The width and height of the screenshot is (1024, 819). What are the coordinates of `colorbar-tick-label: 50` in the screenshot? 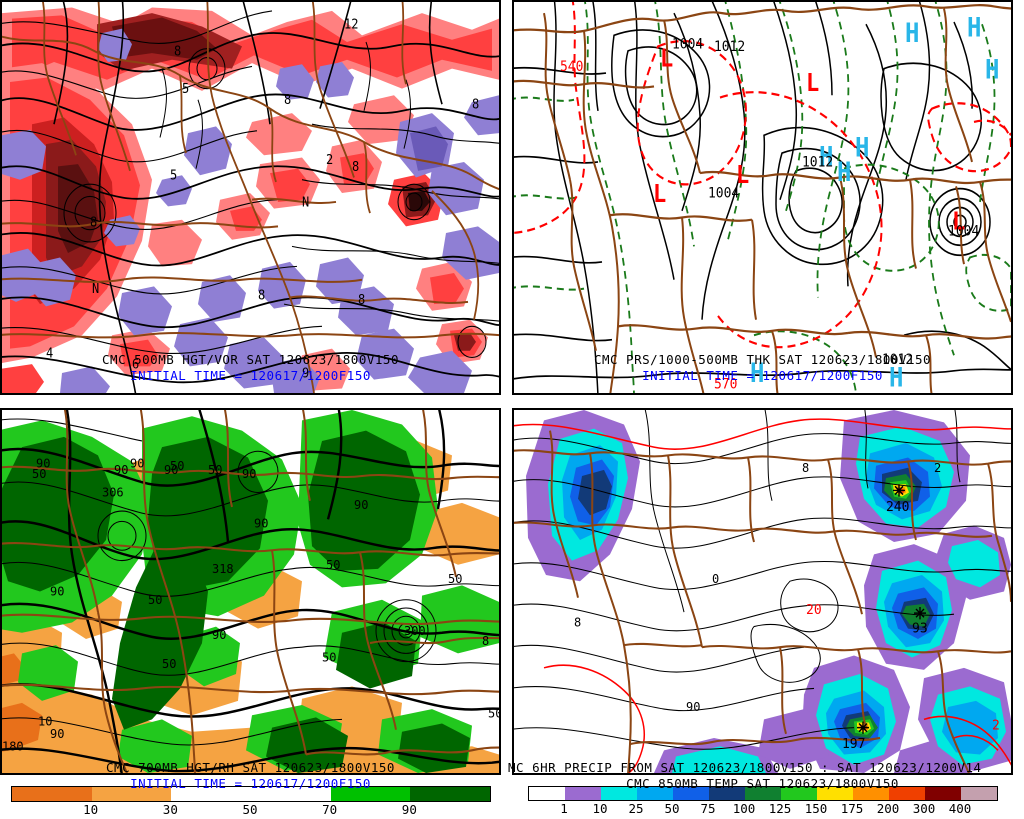 It's located at (250, 809).